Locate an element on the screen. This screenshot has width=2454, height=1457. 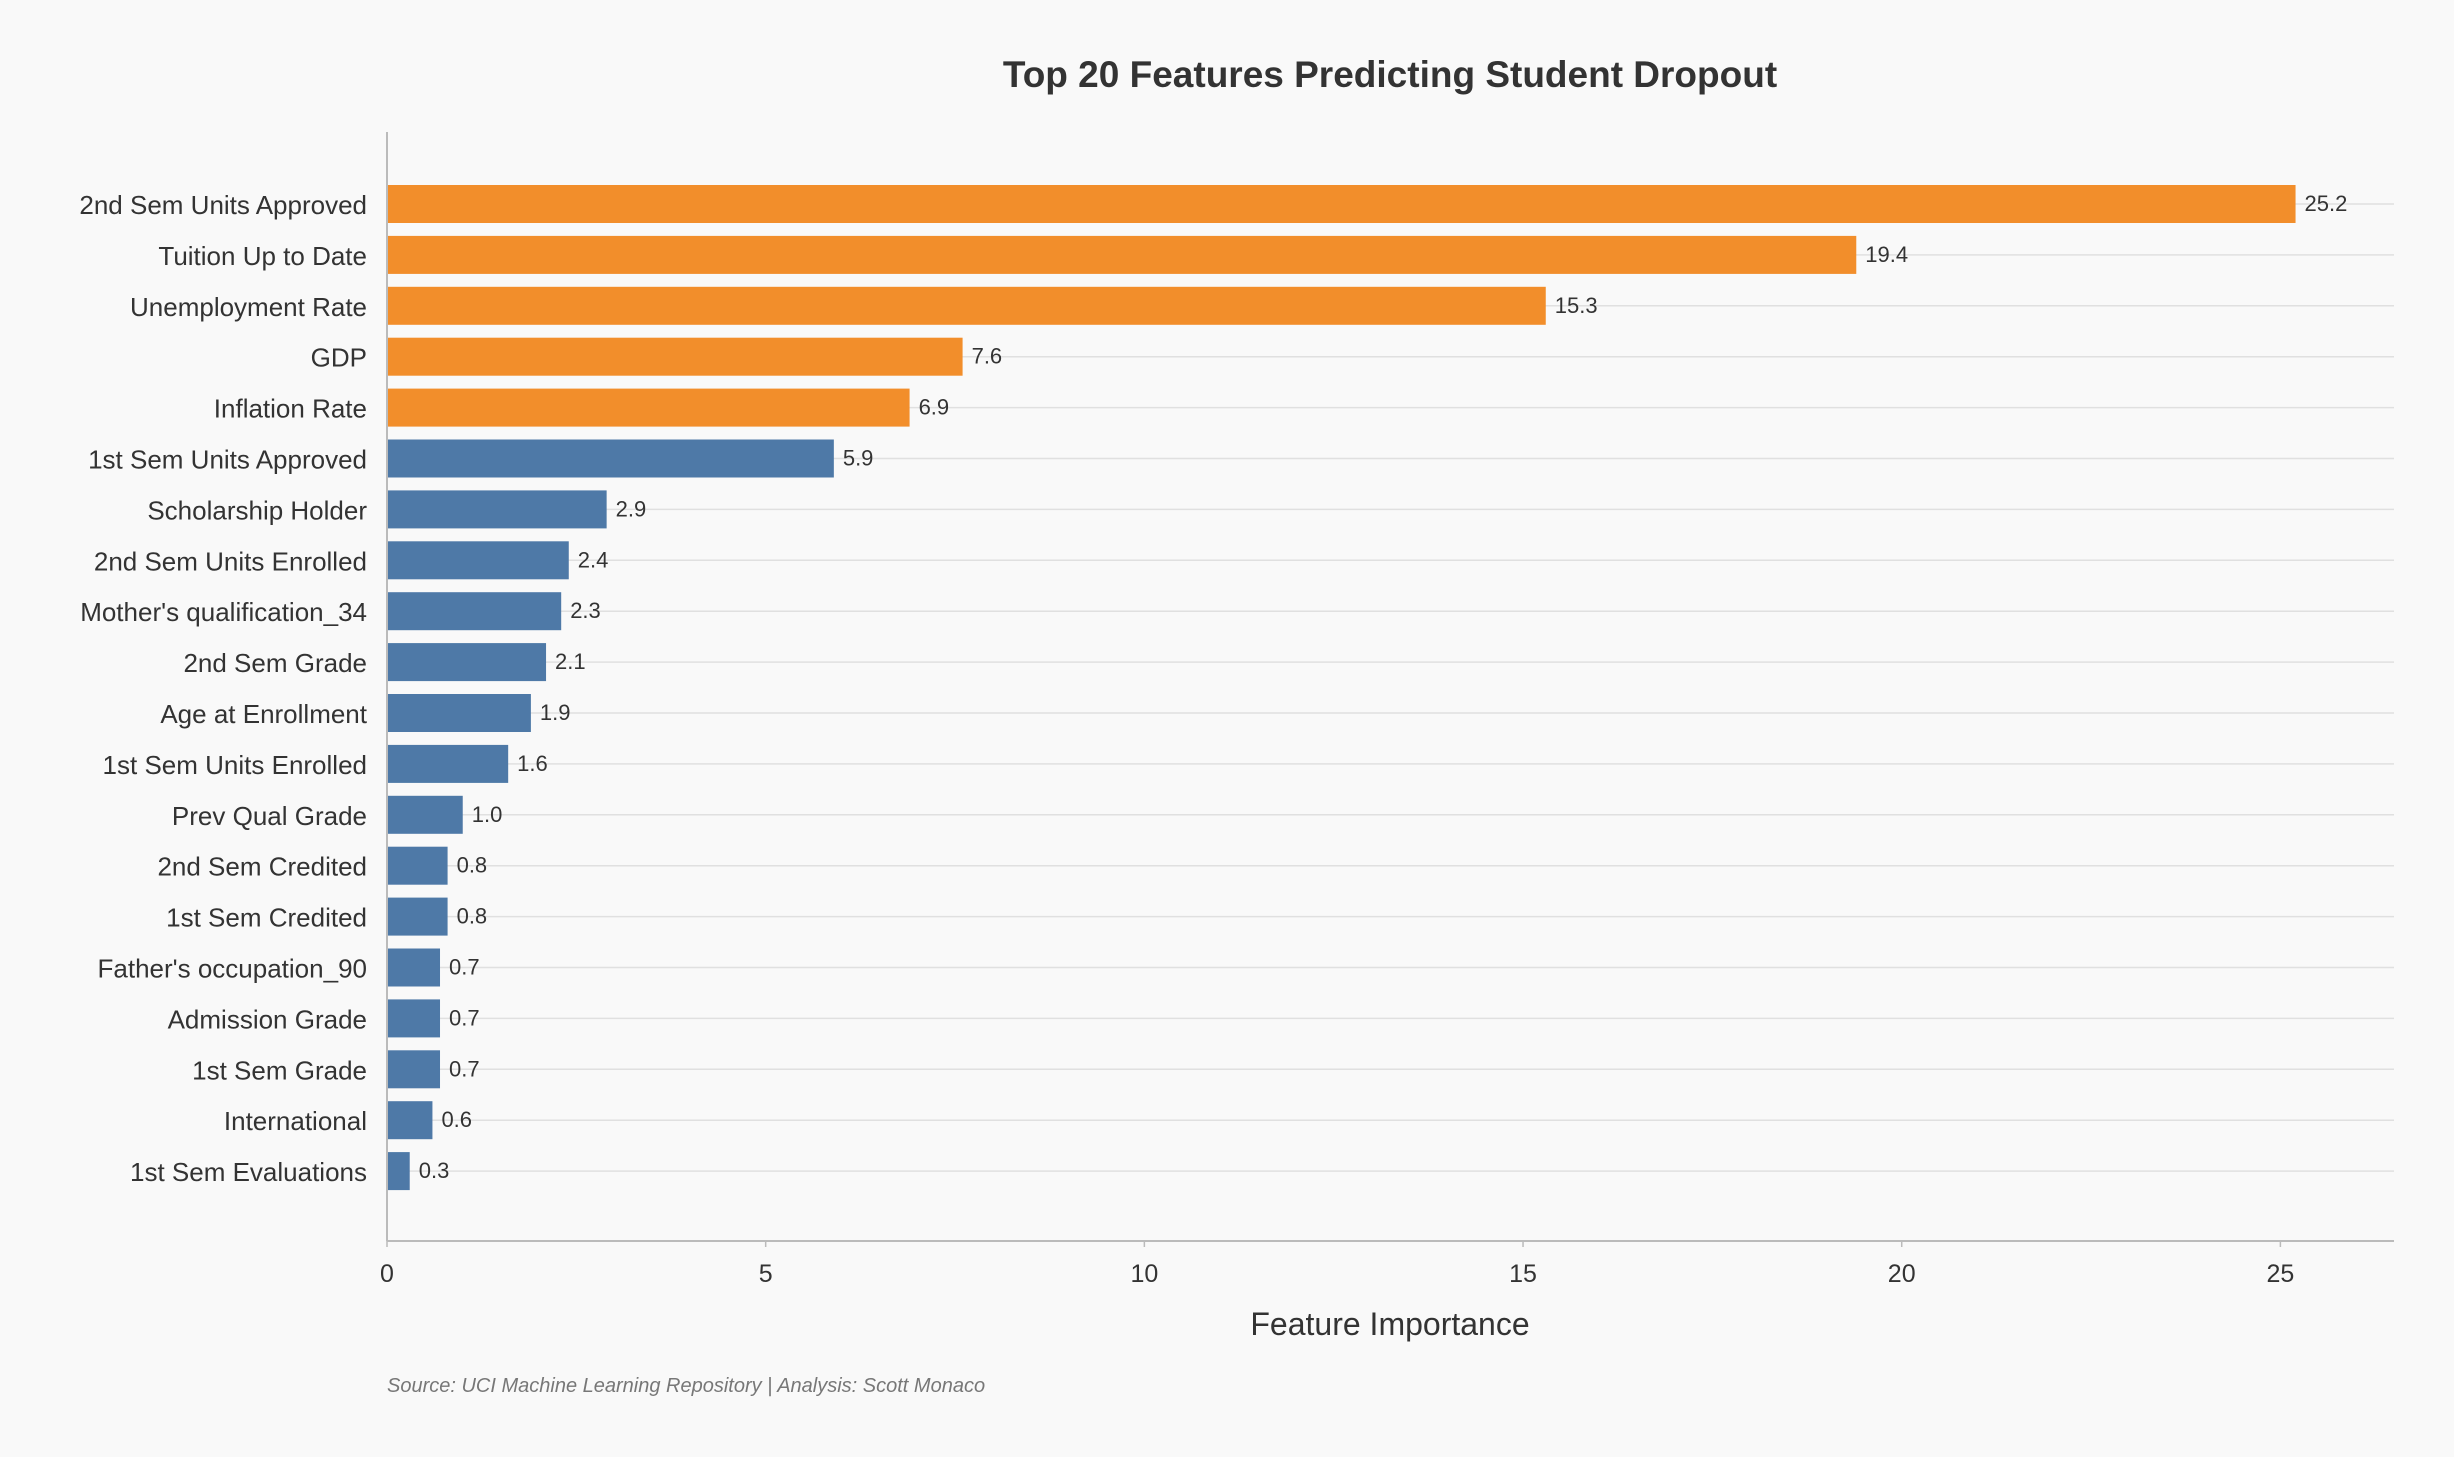
x-axis-label: Feature Importance is located at coordinates (1389, 1324).